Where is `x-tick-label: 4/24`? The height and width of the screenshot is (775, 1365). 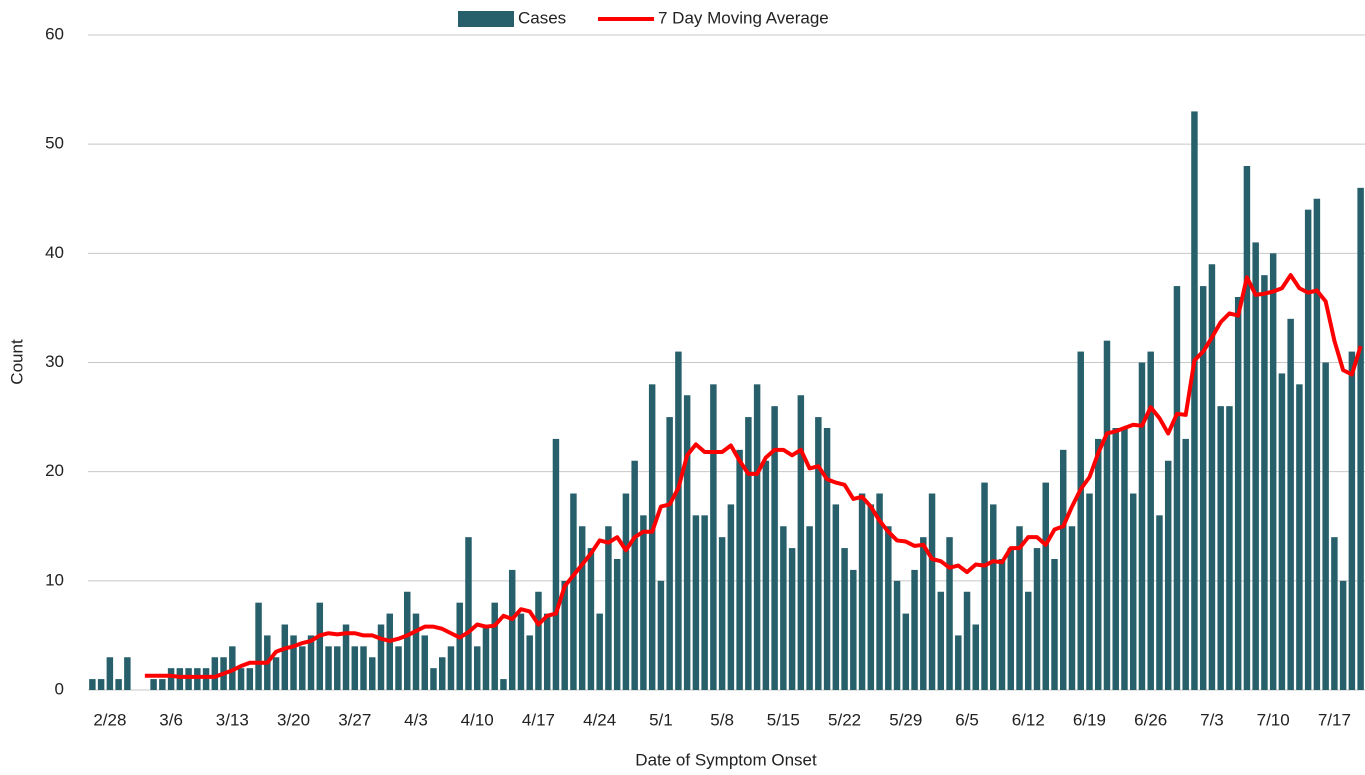 x-tick-label: 4/24 is located at coordinates (599, 719).